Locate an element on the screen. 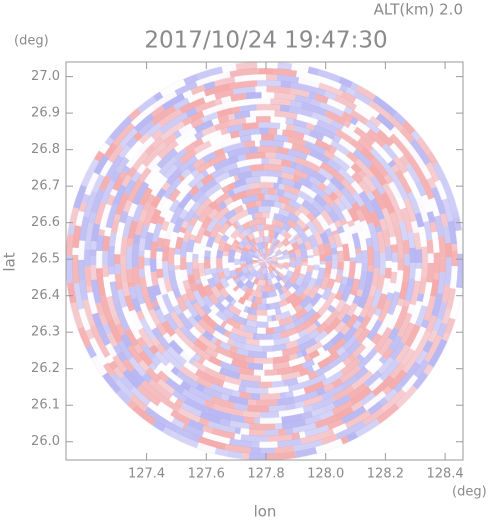  x-tick-label: 127.8 is located at coordinates (265, 474).